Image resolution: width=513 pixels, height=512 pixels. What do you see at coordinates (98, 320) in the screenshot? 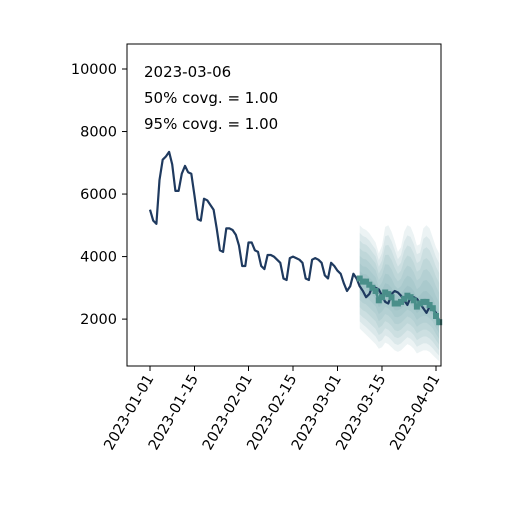
I see `y-tick-label: 2000` at bounding box center [98, 320].